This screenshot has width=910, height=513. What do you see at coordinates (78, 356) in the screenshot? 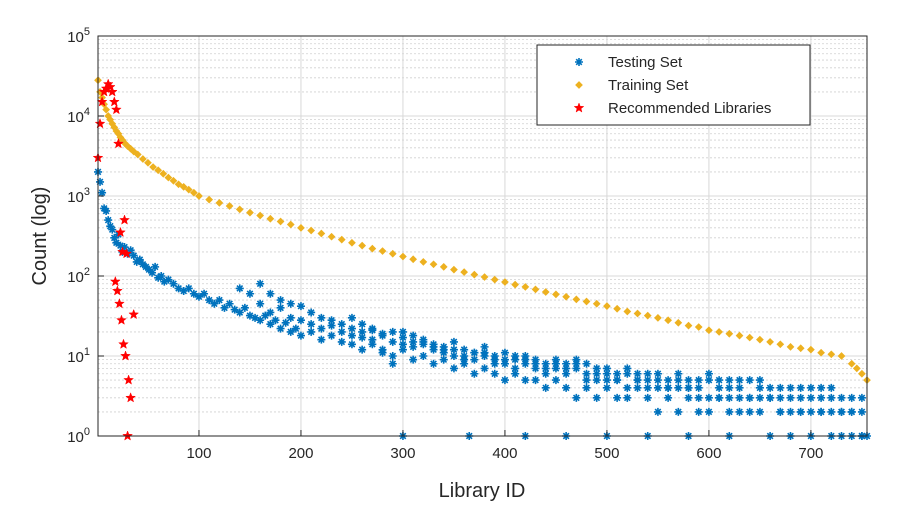
I see `y-tick-label: 10¹` at bounding box center [78, 356].